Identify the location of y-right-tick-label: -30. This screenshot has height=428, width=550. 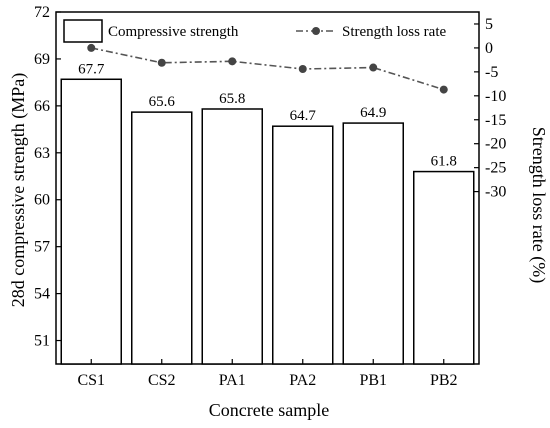
(495, 192).